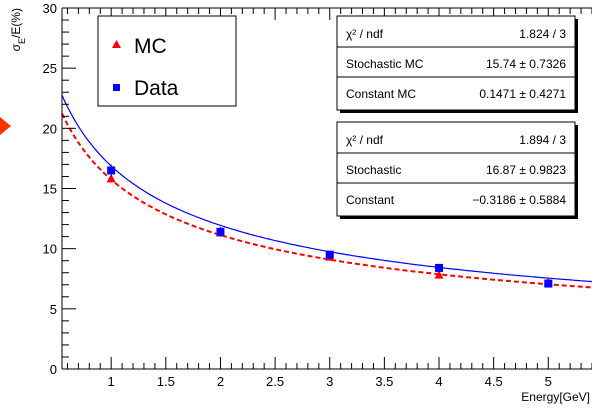  Describe the element at coordinates (438, 381) in the screenshot. I see `x-tick-label: 4` at that location.